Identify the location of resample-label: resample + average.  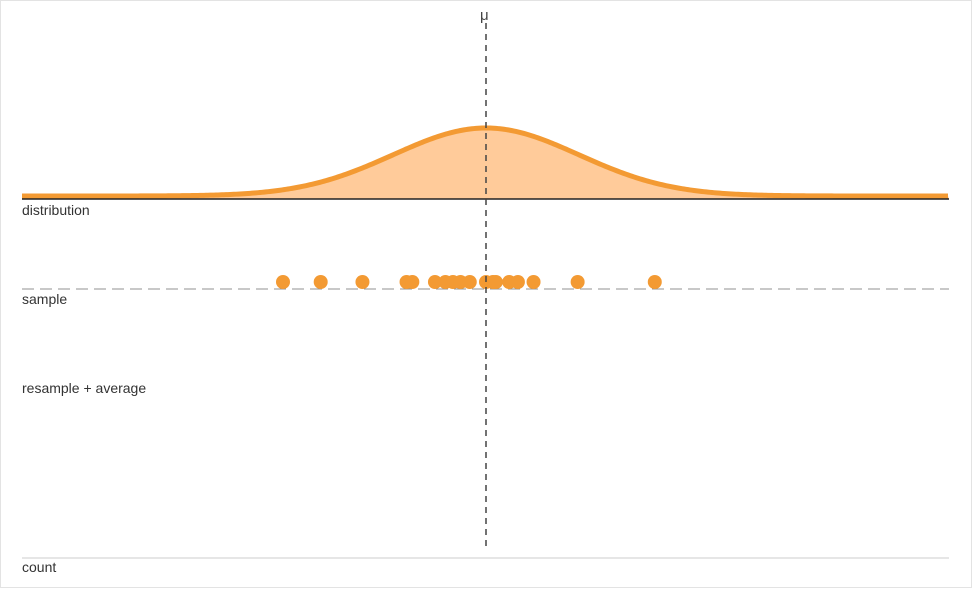
(84, 388).